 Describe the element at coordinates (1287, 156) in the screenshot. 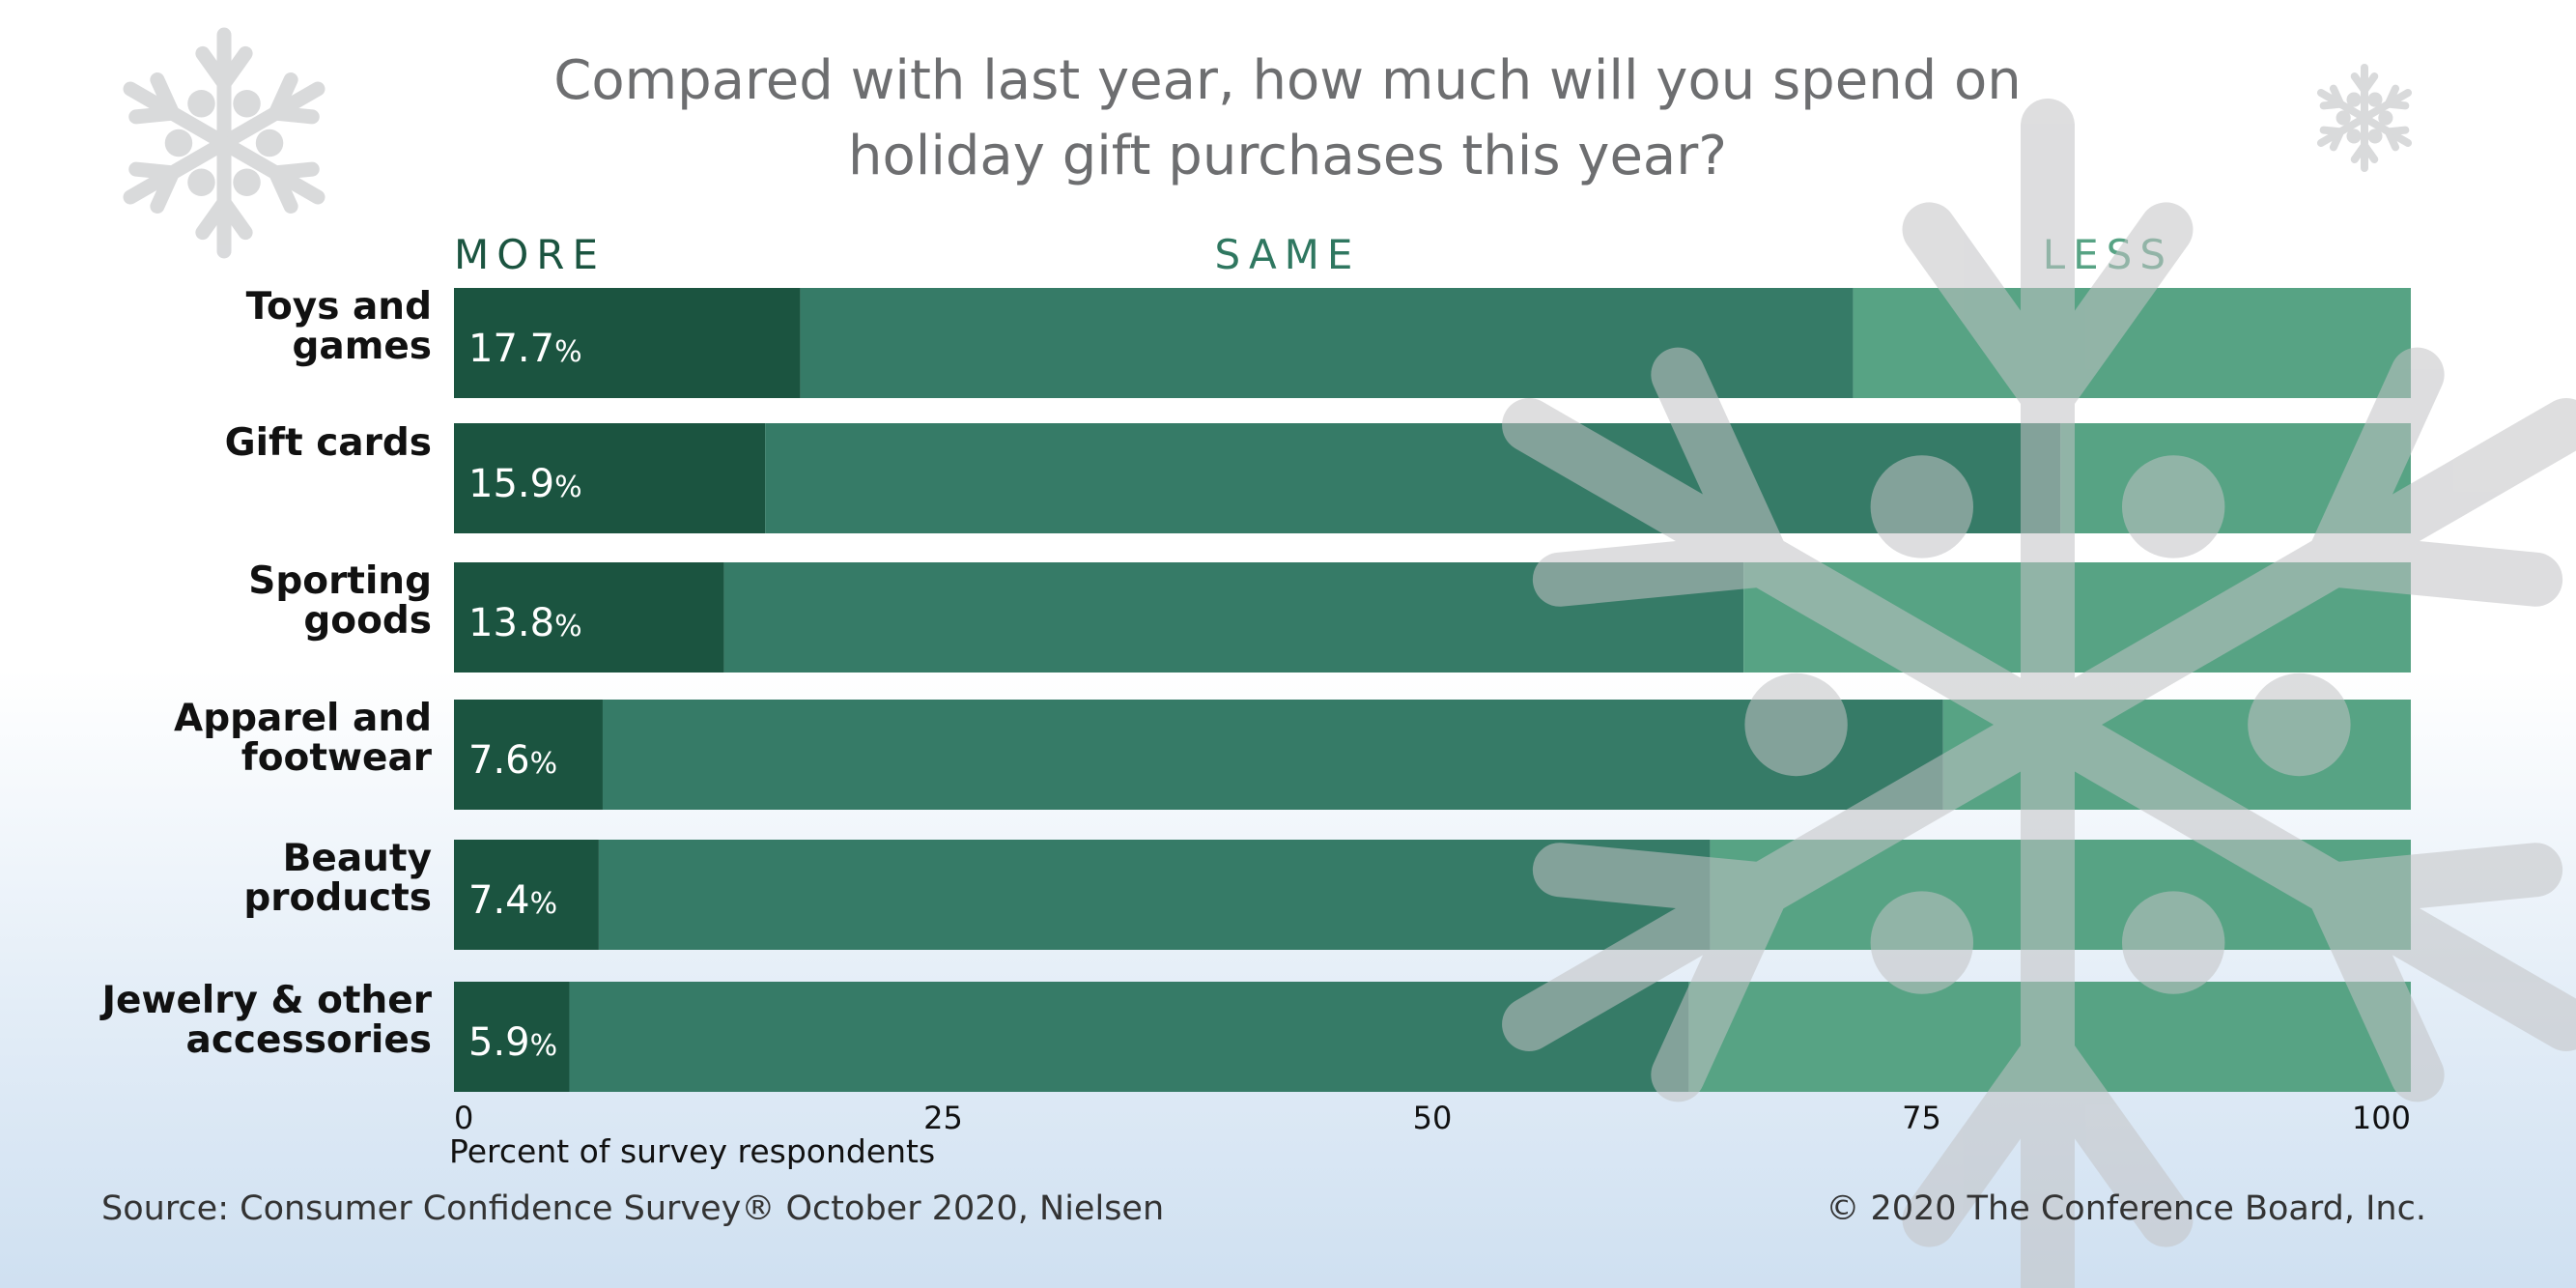

I see `chart-title-line-2: holiday gift purchases this year?` at that location.